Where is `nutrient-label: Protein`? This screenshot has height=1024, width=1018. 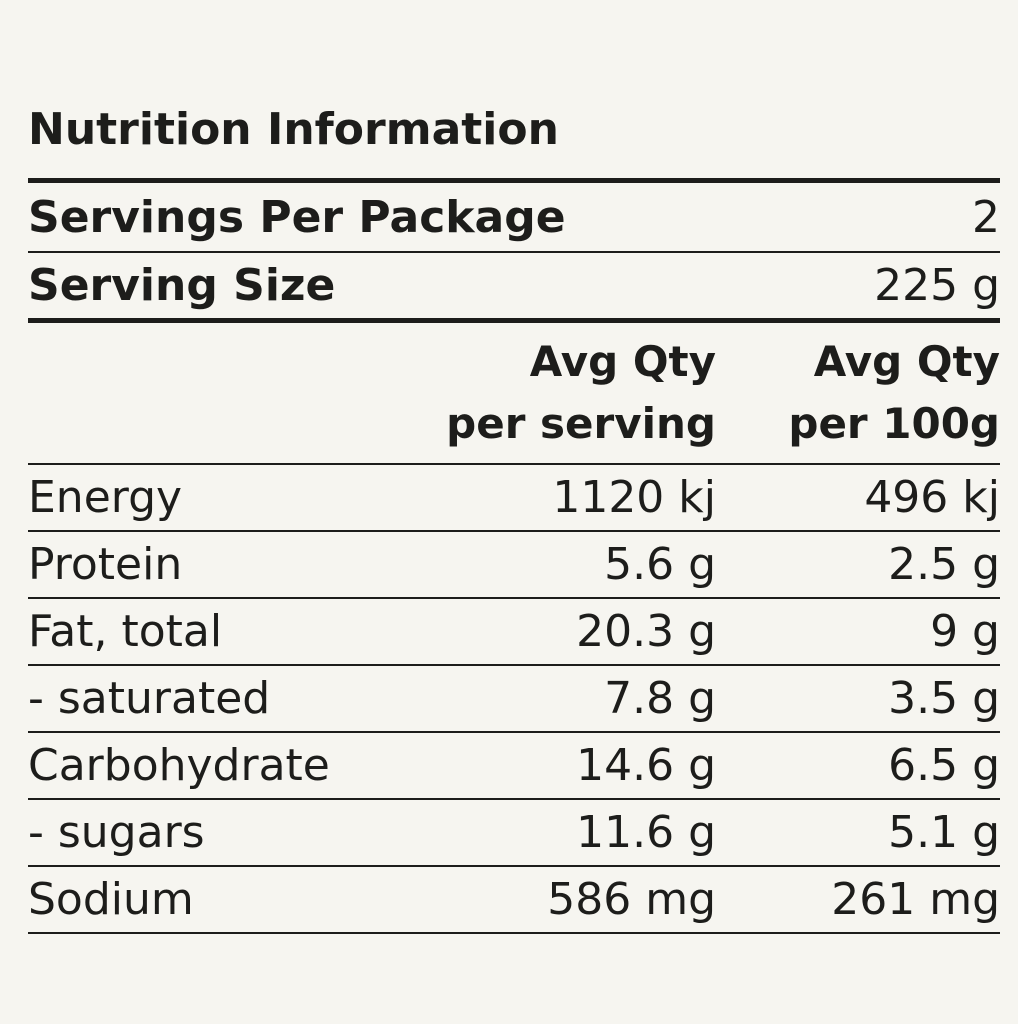
nutrient-label: Protein is located at coordinates (105, 564).